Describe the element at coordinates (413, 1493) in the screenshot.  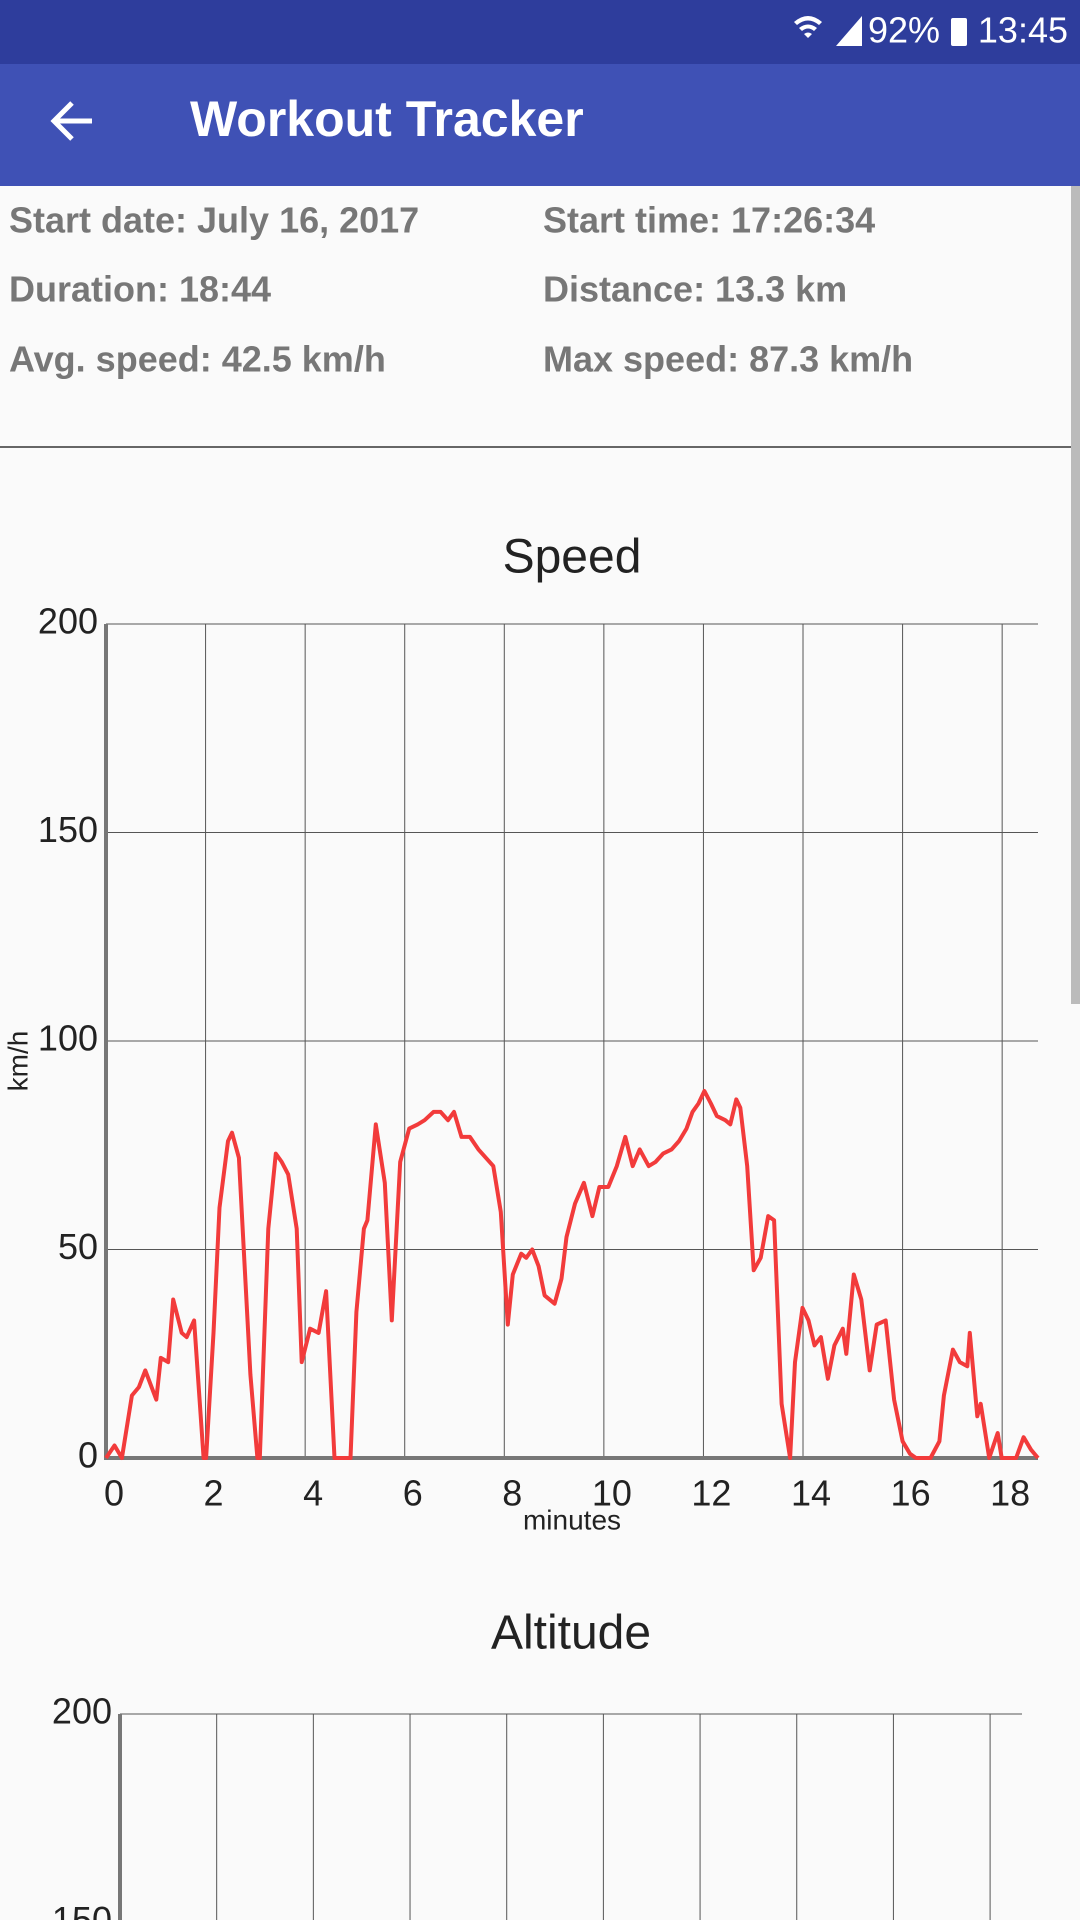
I see `x-tick-label: 6` at that location.